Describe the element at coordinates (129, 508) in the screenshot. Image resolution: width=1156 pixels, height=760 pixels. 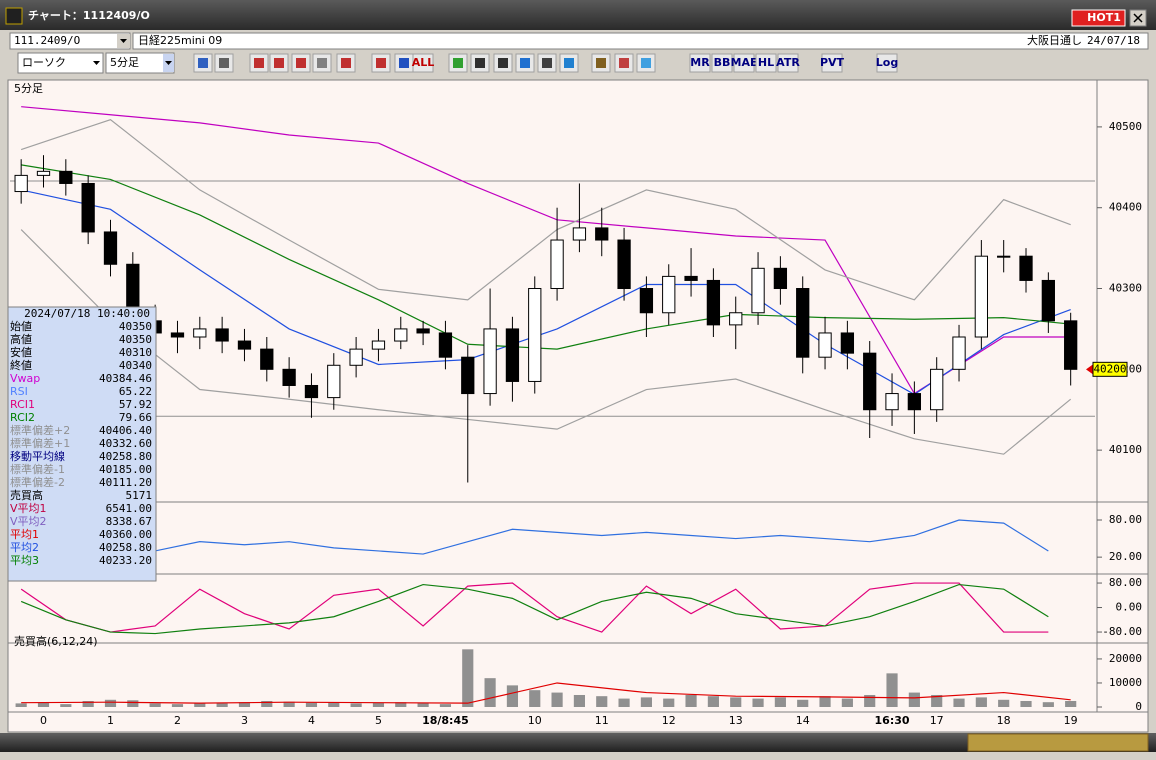
I see `info-value: 6541.00` at that location.